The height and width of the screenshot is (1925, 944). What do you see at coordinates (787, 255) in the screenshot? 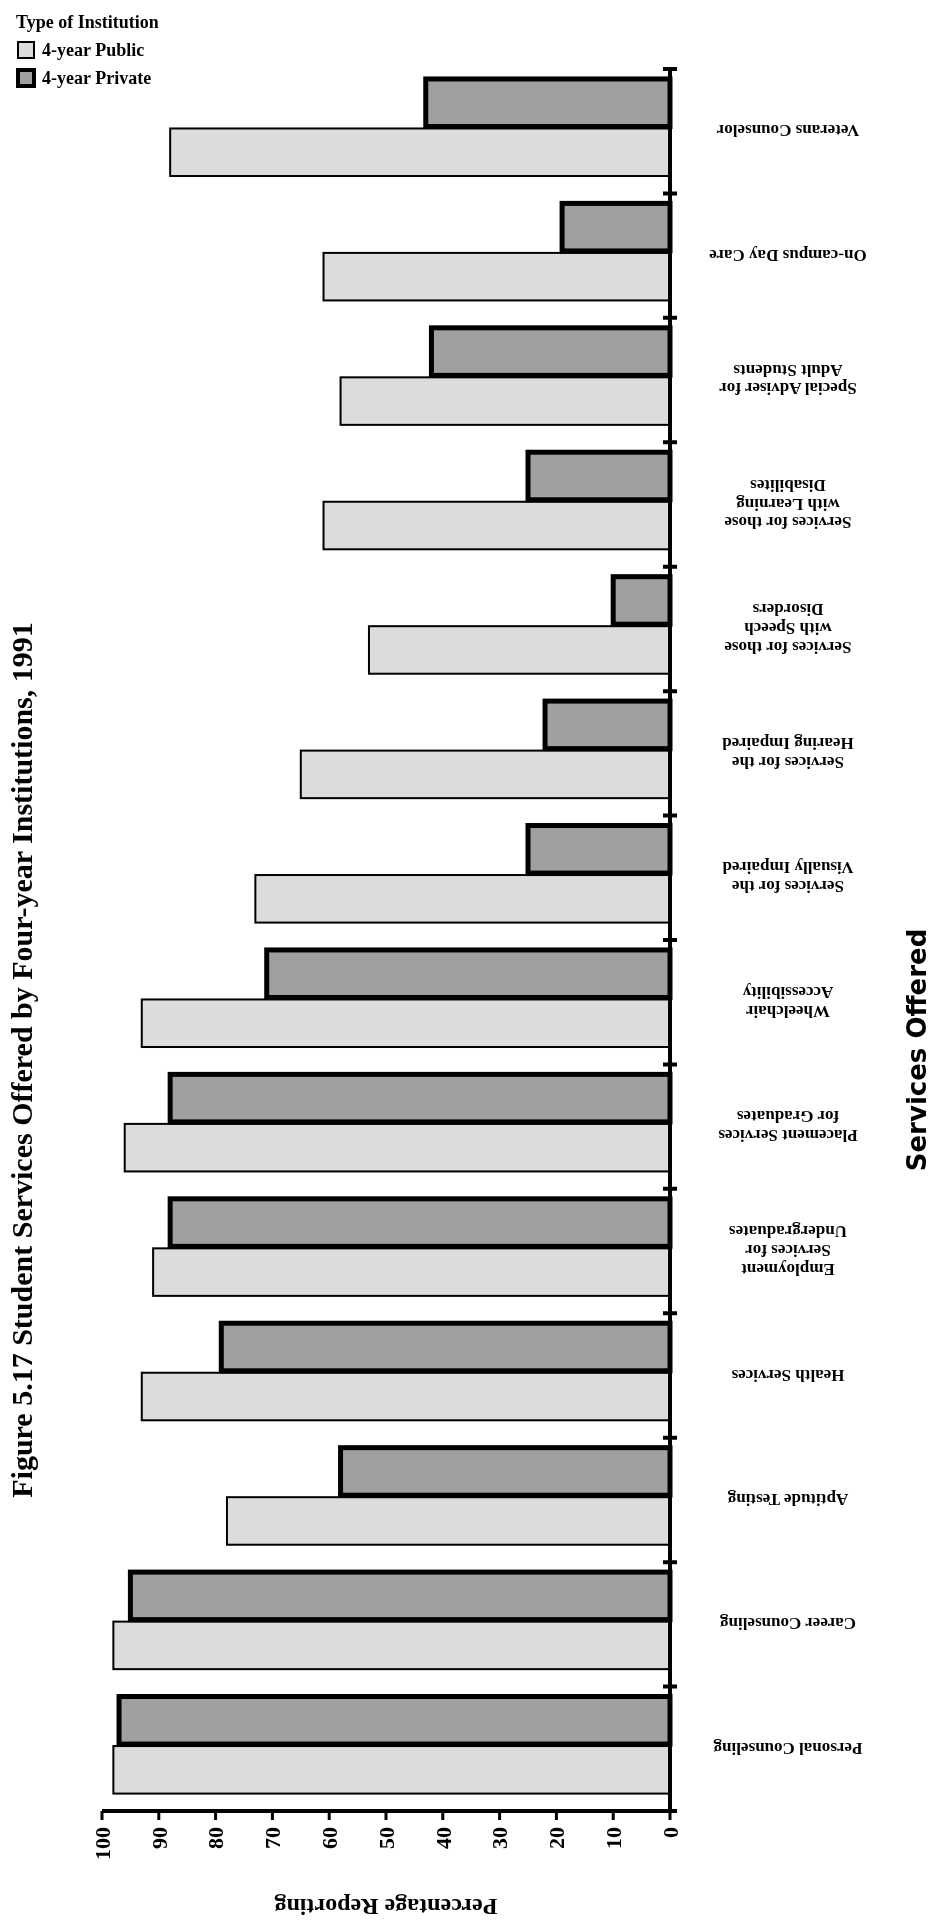
I see `y-tick-label: On-campus Day Care` at bounding box center [787, 255].